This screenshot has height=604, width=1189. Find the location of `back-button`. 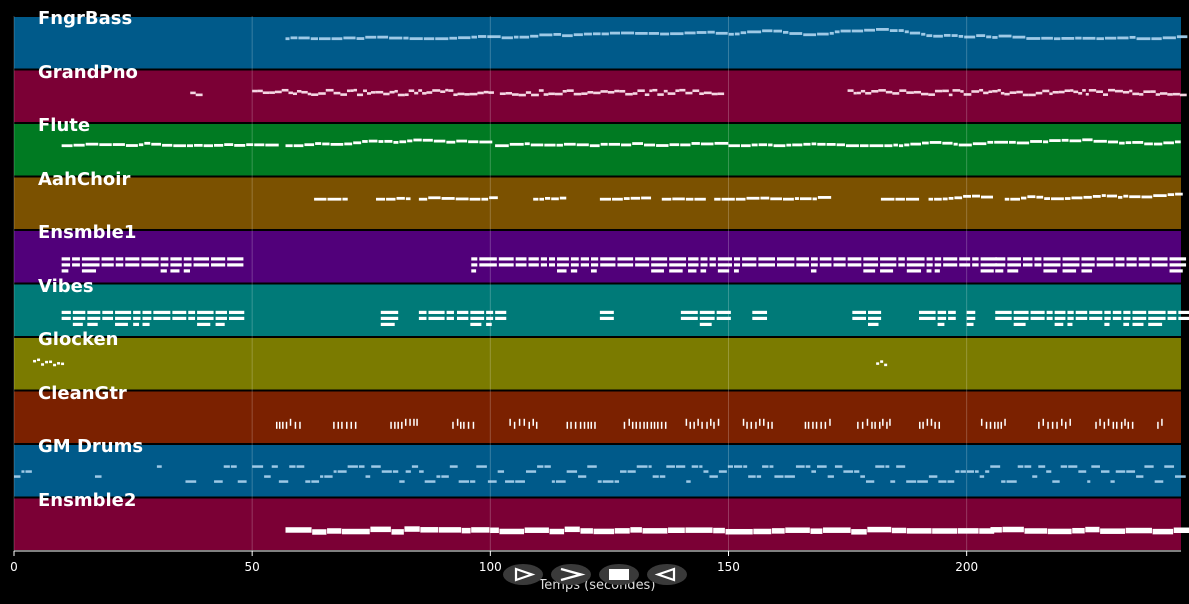

back-button is located at coordinates (667, 574).